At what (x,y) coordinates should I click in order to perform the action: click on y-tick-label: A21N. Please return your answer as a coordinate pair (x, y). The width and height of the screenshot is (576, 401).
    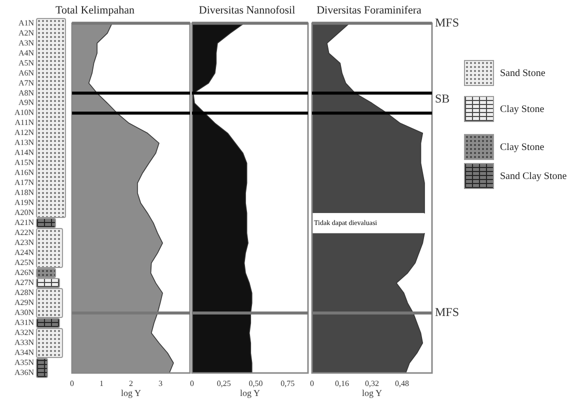
    Looking at the image, I should click on (24, 223).